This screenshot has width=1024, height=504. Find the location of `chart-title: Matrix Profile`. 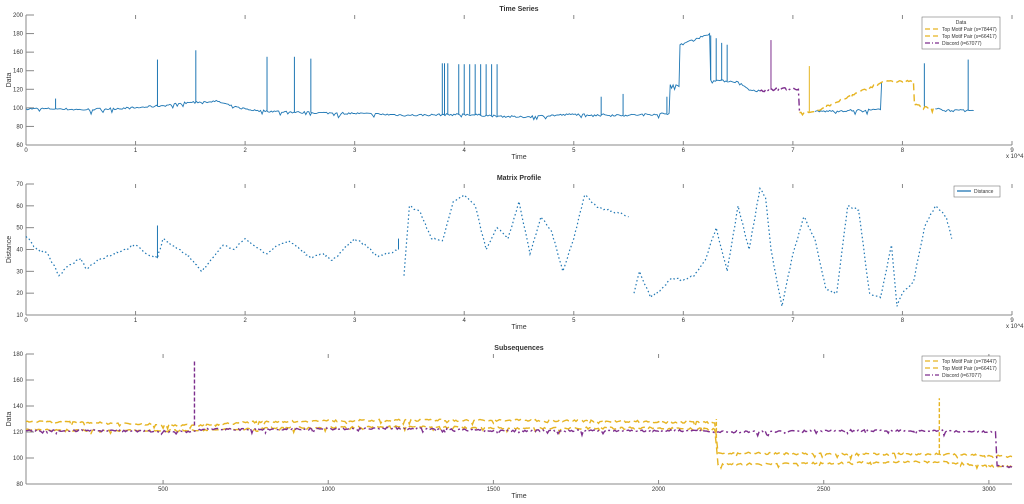

chart-title: Matrix Profile is located at coordinates (519, 178).